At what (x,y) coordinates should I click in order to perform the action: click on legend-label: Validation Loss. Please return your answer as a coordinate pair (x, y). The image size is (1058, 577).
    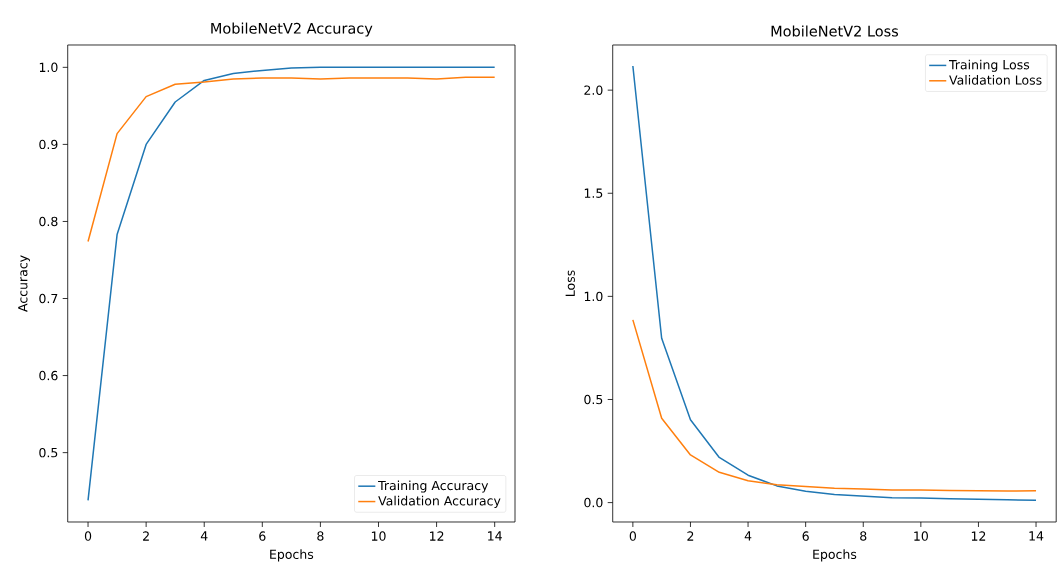
    Looking at the image, I should click on (995, 80).